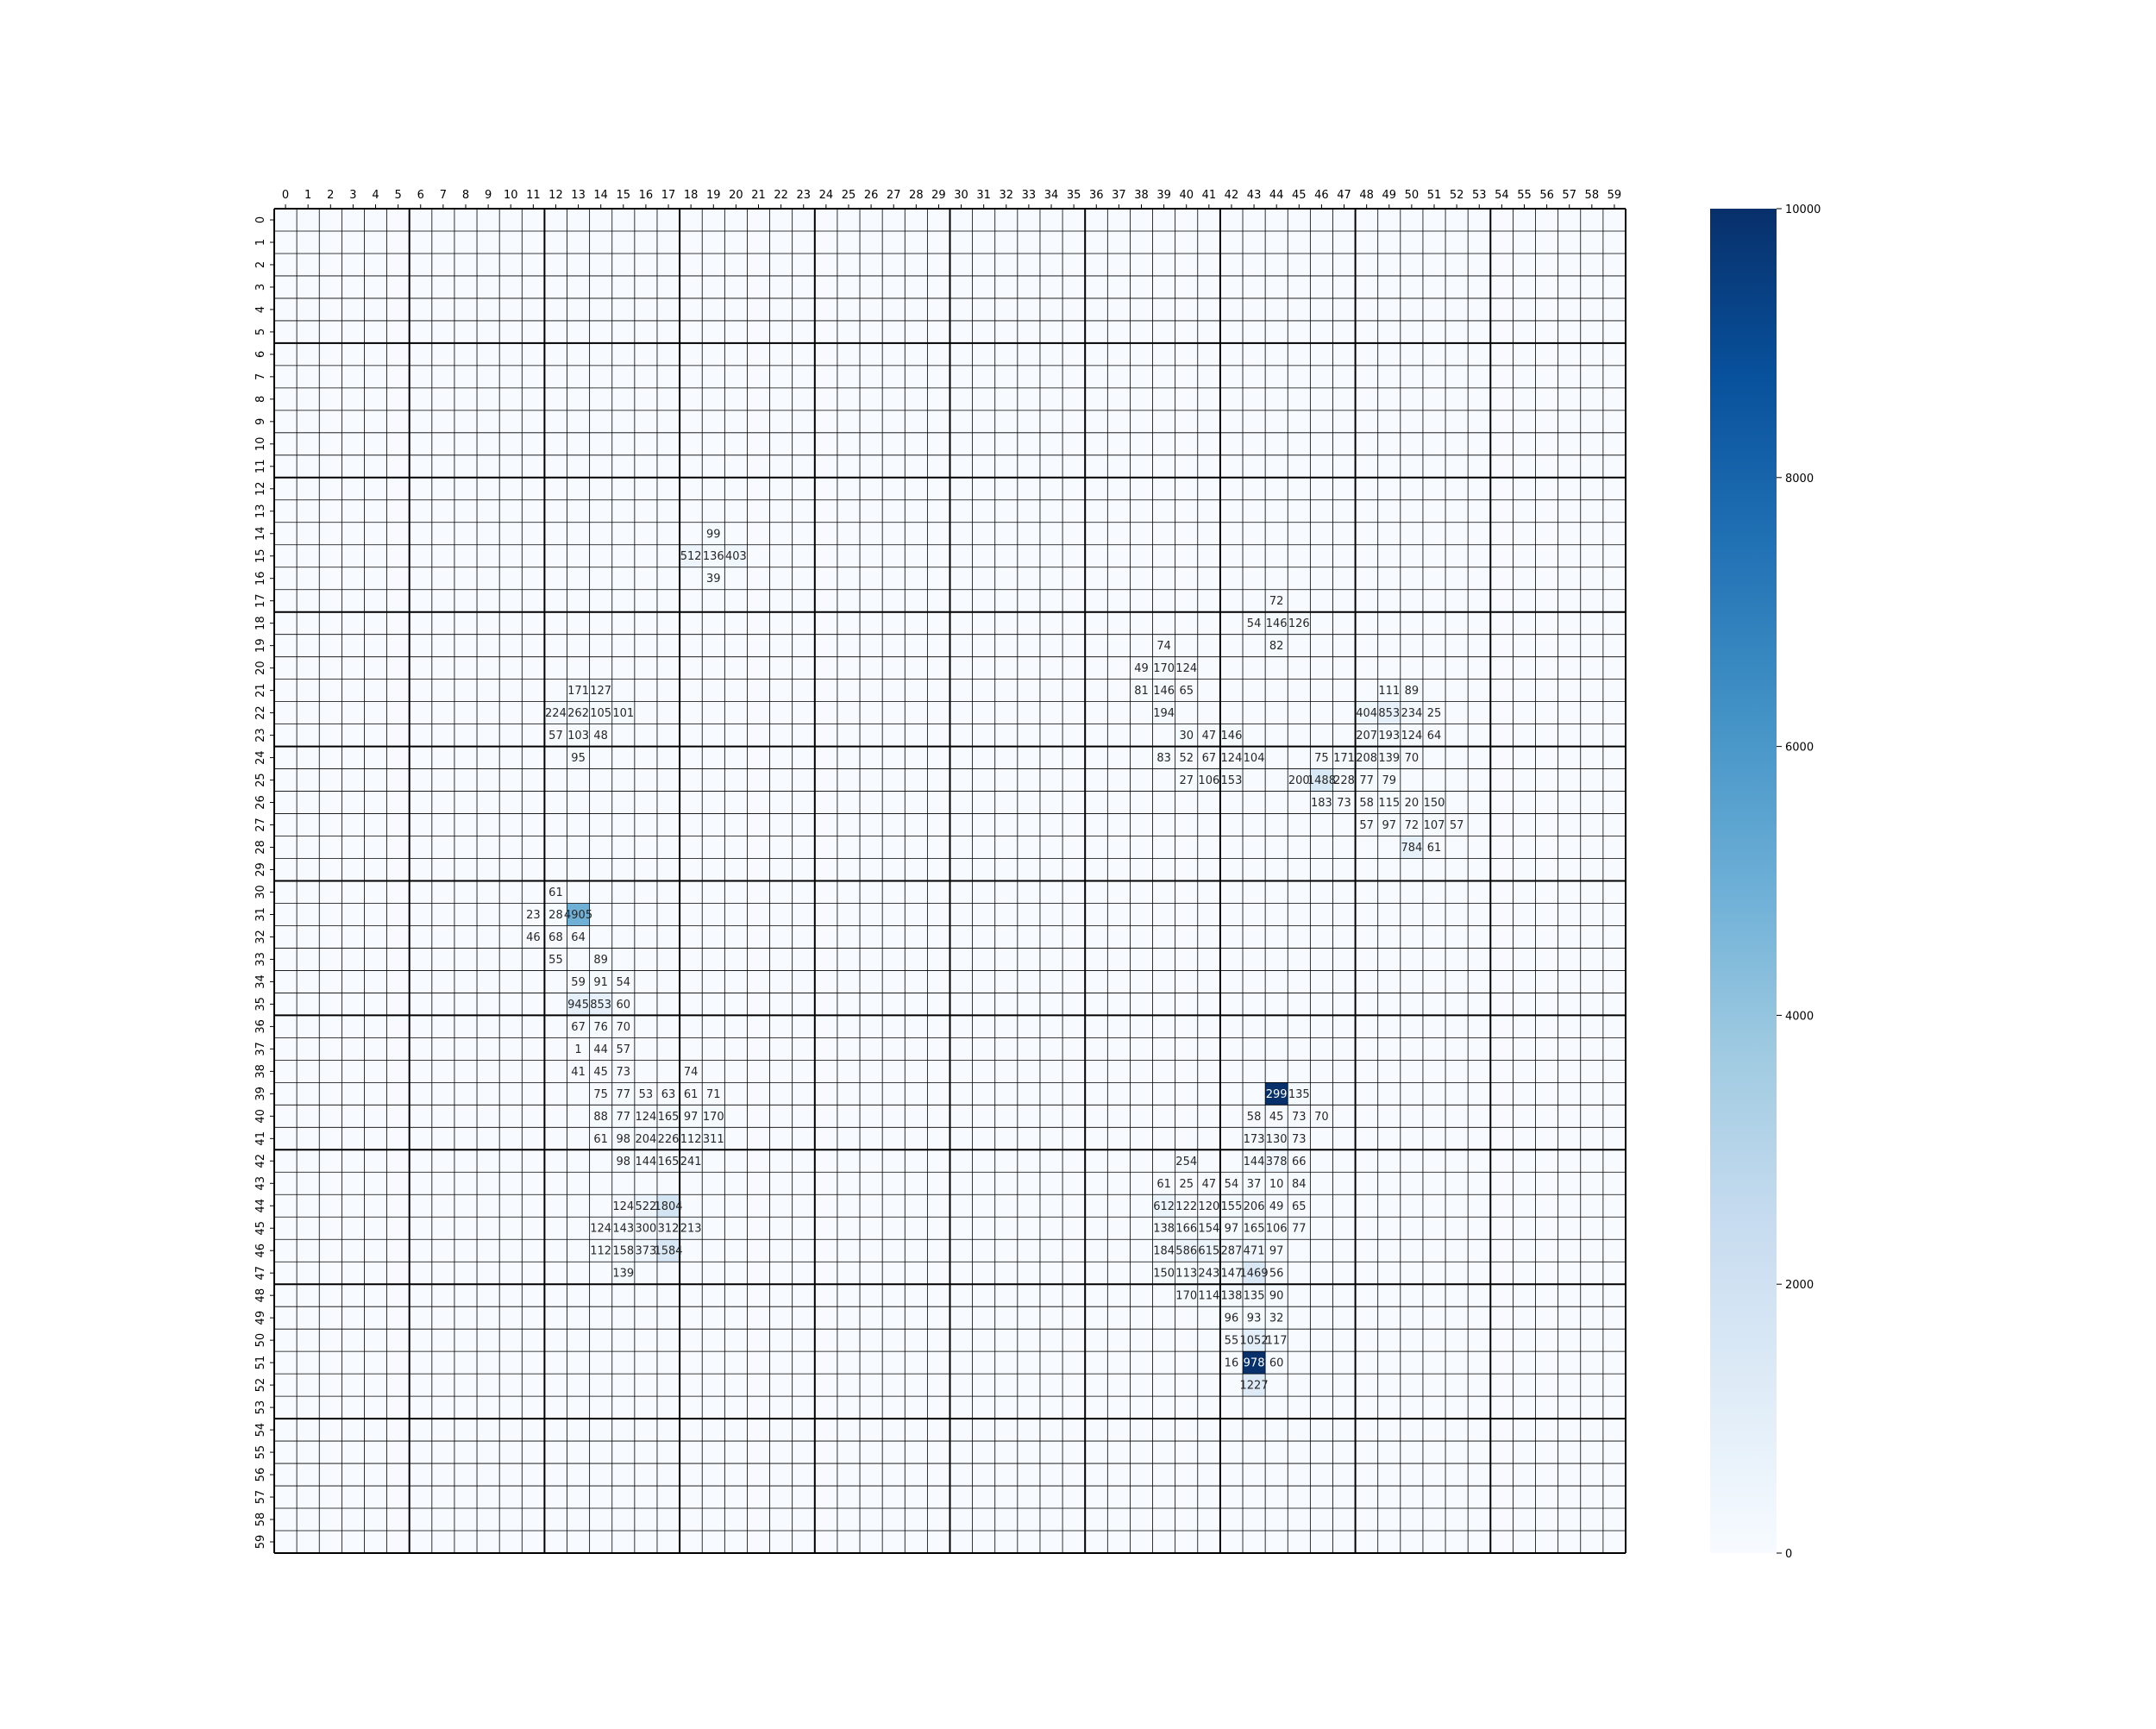 This screenshot has width=2156, height=1729. I want to click on cell-value-label: 112, so click(600, 1252).